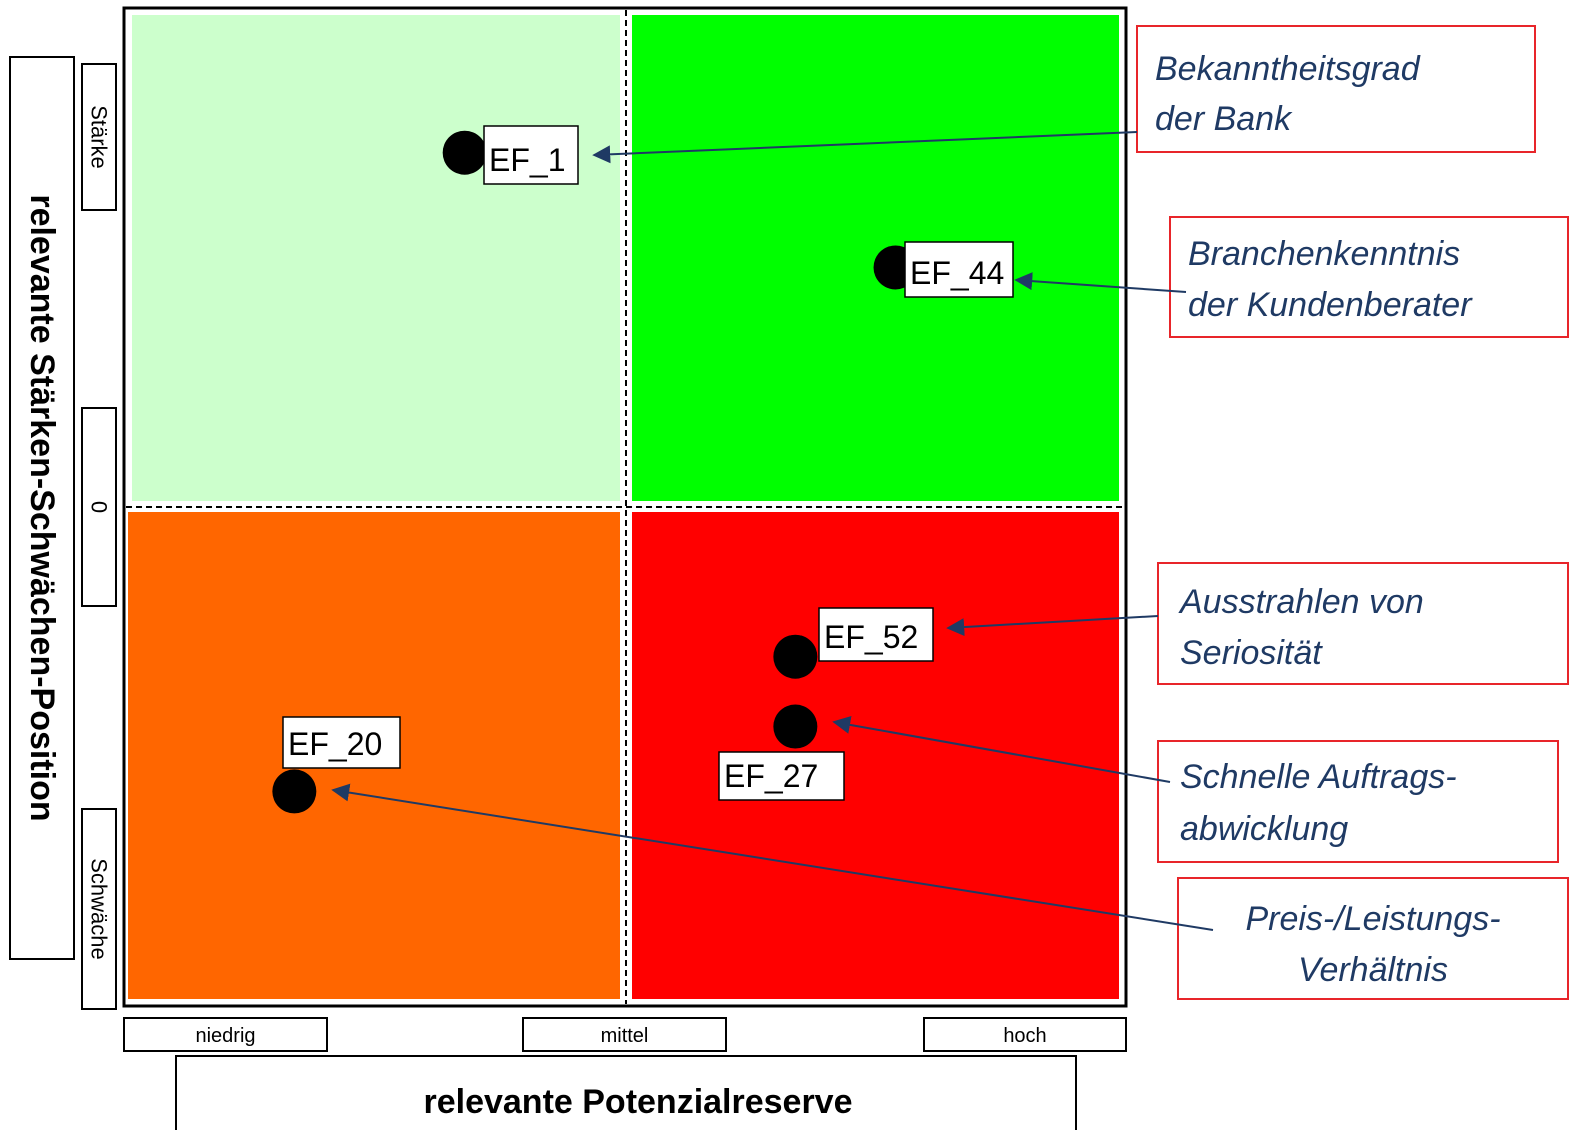  What do you see at coordinates (1264, 829) in the screenshot?
I see `annotation-text-EF_27-1: abwicklung` at bounding box center [1264, 829].